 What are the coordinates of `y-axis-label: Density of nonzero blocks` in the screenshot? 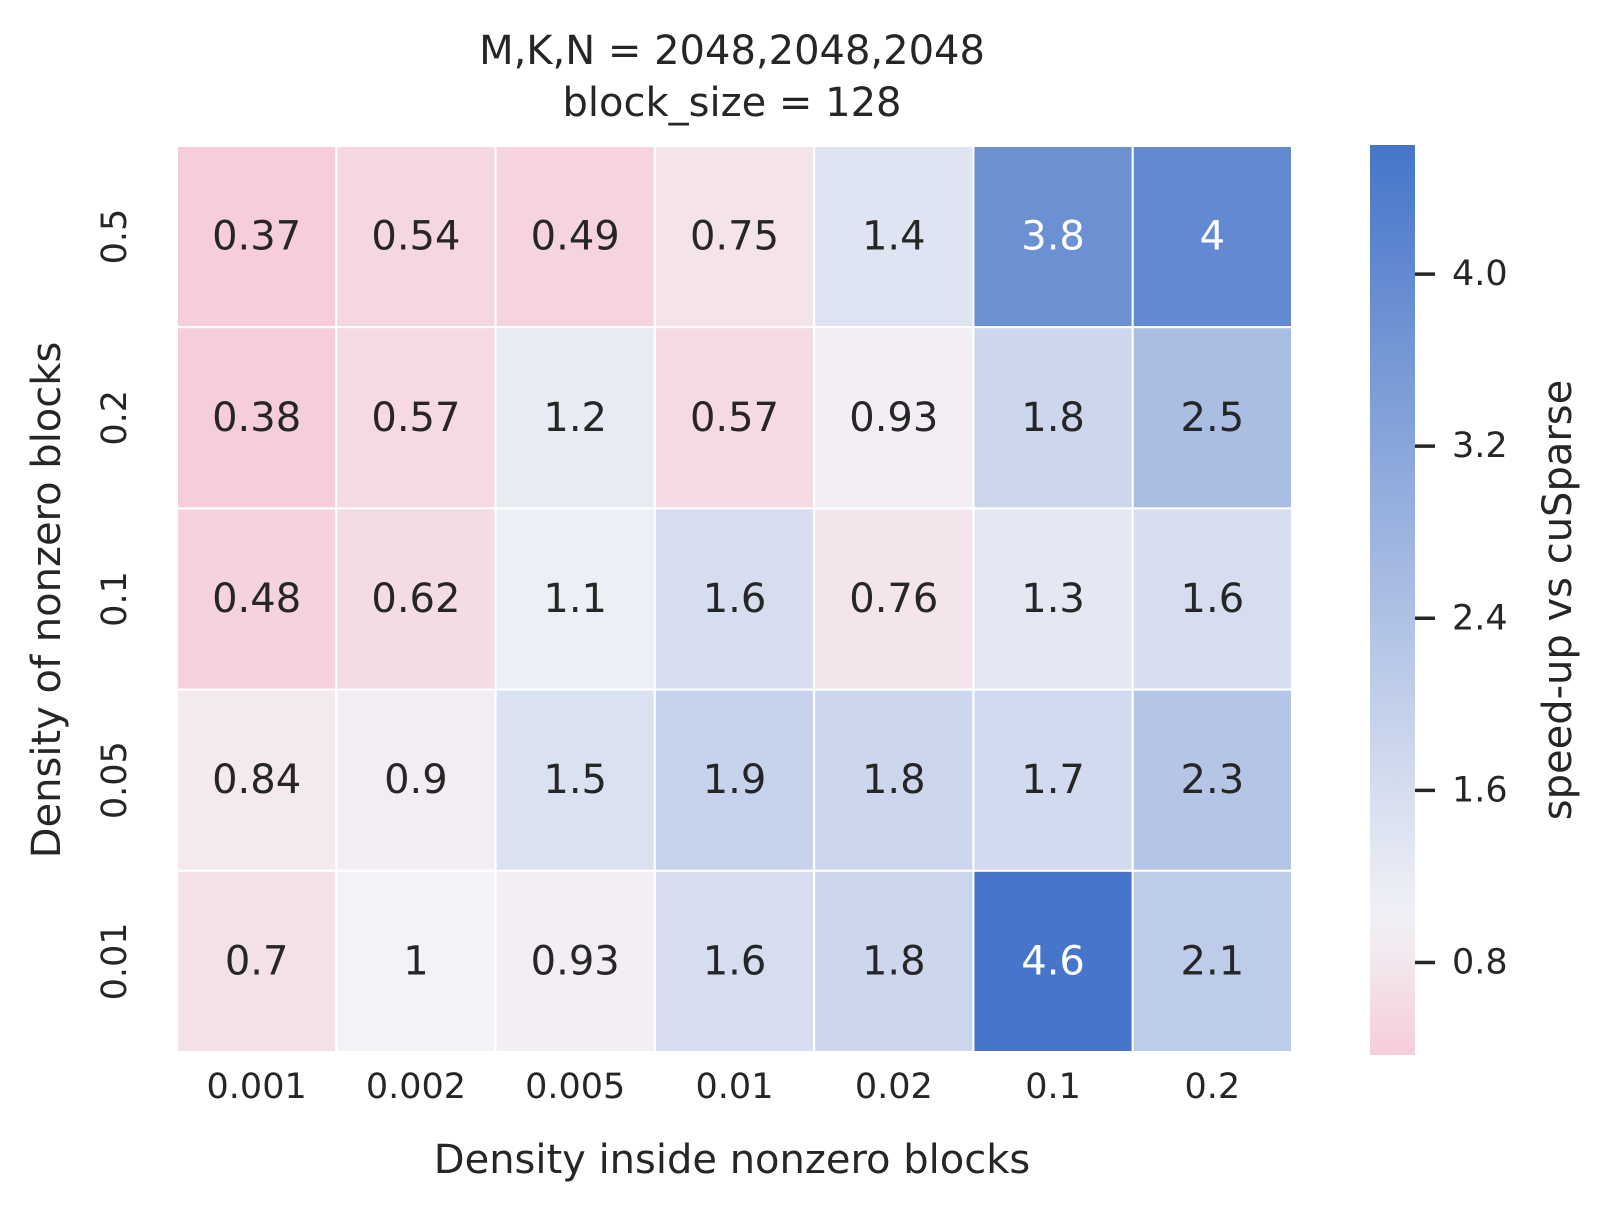 It's located at (47, 600).